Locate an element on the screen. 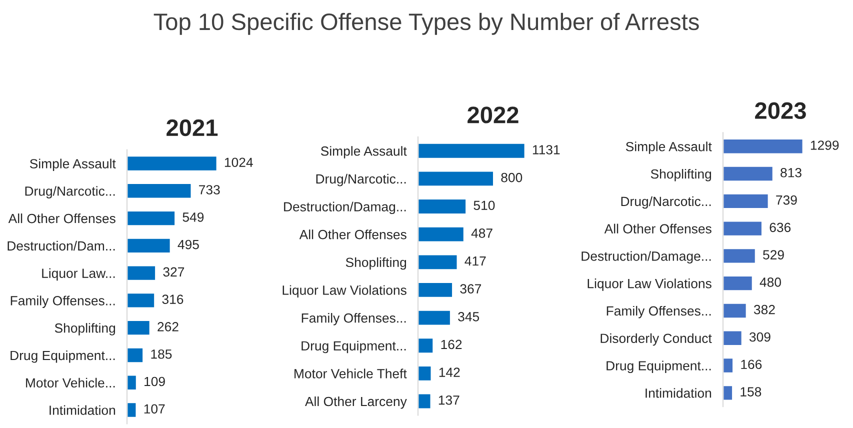 This screenshot has width=853, height=428. data-label: 185 is located at coordinates (161, 354).